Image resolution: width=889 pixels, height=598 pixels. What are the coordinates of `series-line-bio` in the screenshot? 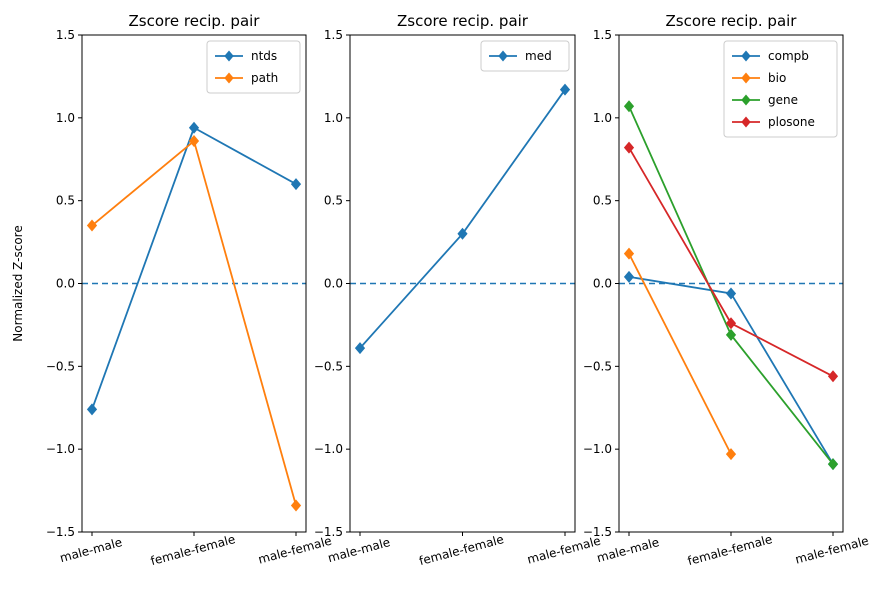 It's located at (680, 354).